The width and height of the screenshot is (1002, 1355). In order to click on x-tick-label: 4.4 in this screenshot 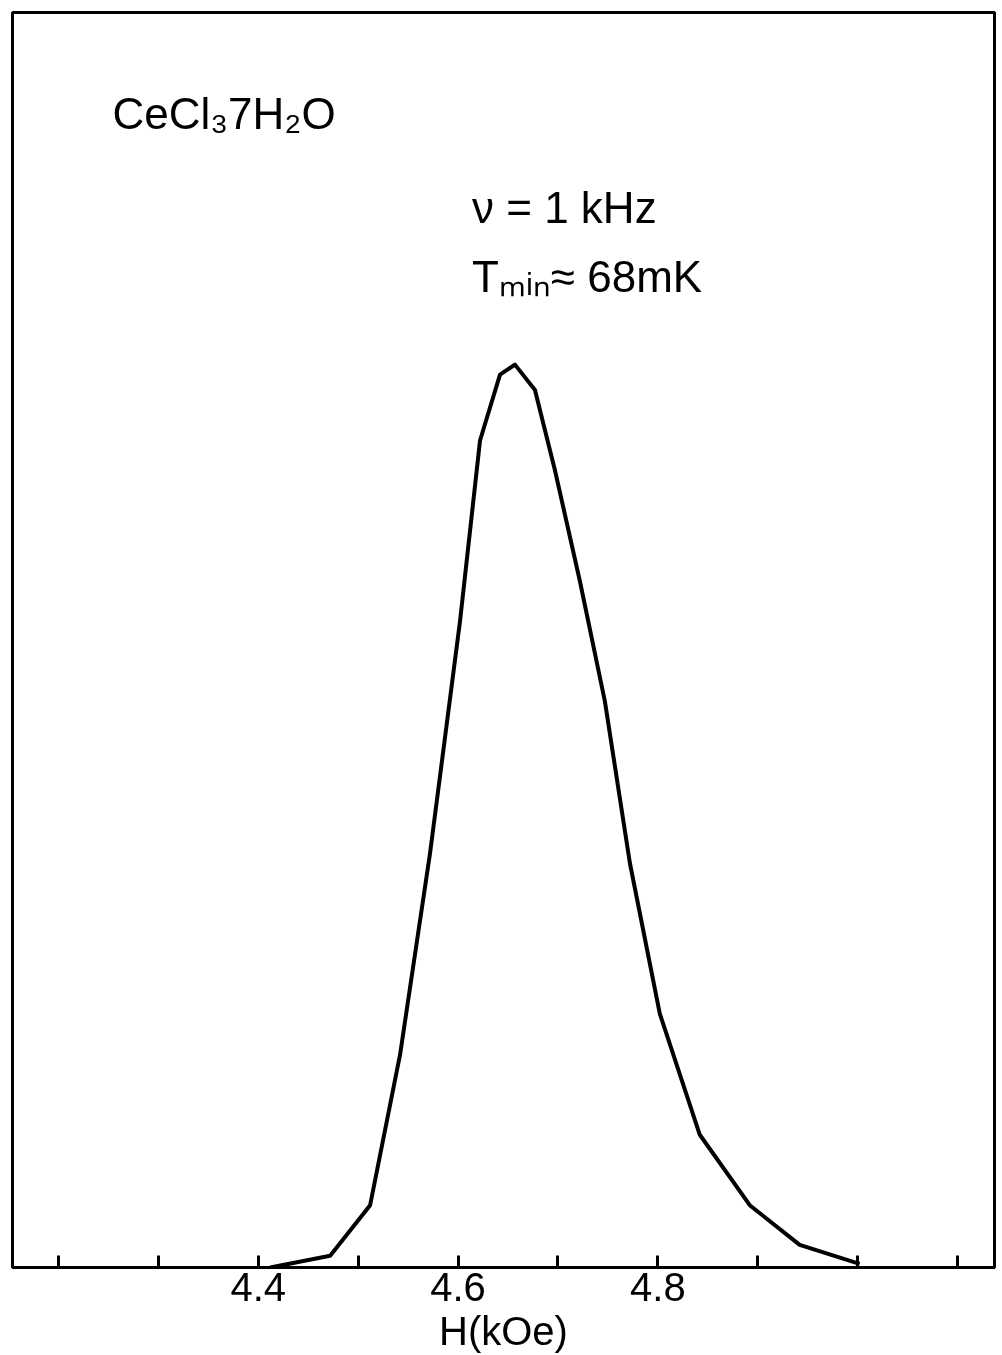, I will do `click(258, 1286)`.